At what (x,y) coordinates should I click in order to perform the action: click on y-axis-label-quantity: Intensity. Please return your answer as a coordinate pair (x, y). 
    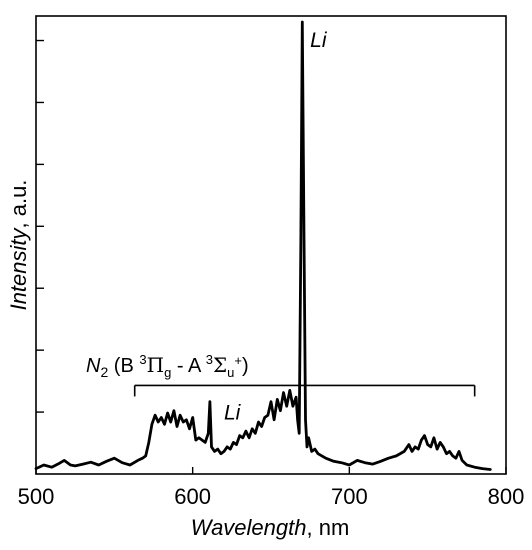
    Looking at the image, I should click on (18, 268).